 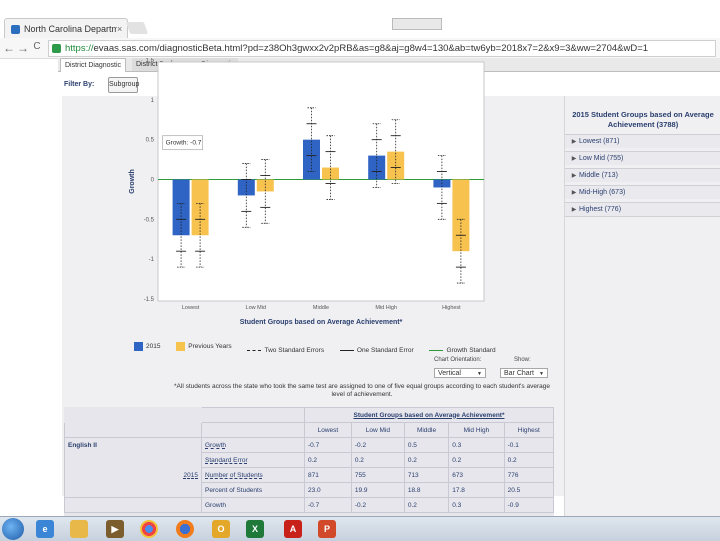 I want to click on cell: -0.9, so click(x=529, y=505).